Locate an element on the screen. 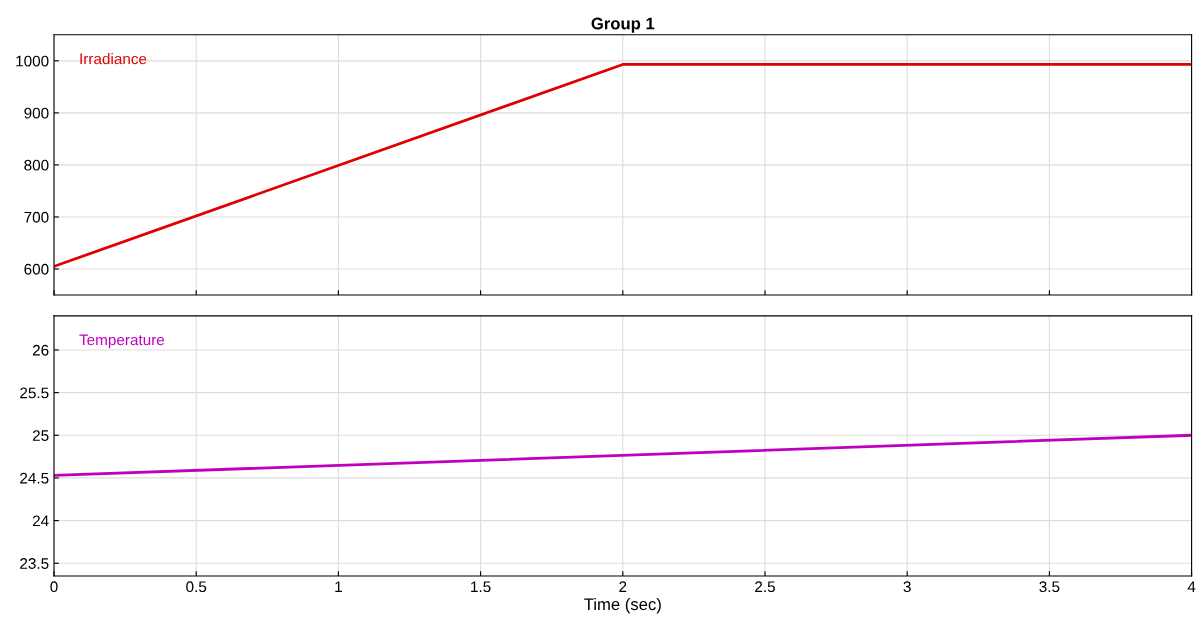 Image resolution: width=1200 pixels, height=633 pixels. x-tick-label: 0.5 is located at coordinates (196, 587).